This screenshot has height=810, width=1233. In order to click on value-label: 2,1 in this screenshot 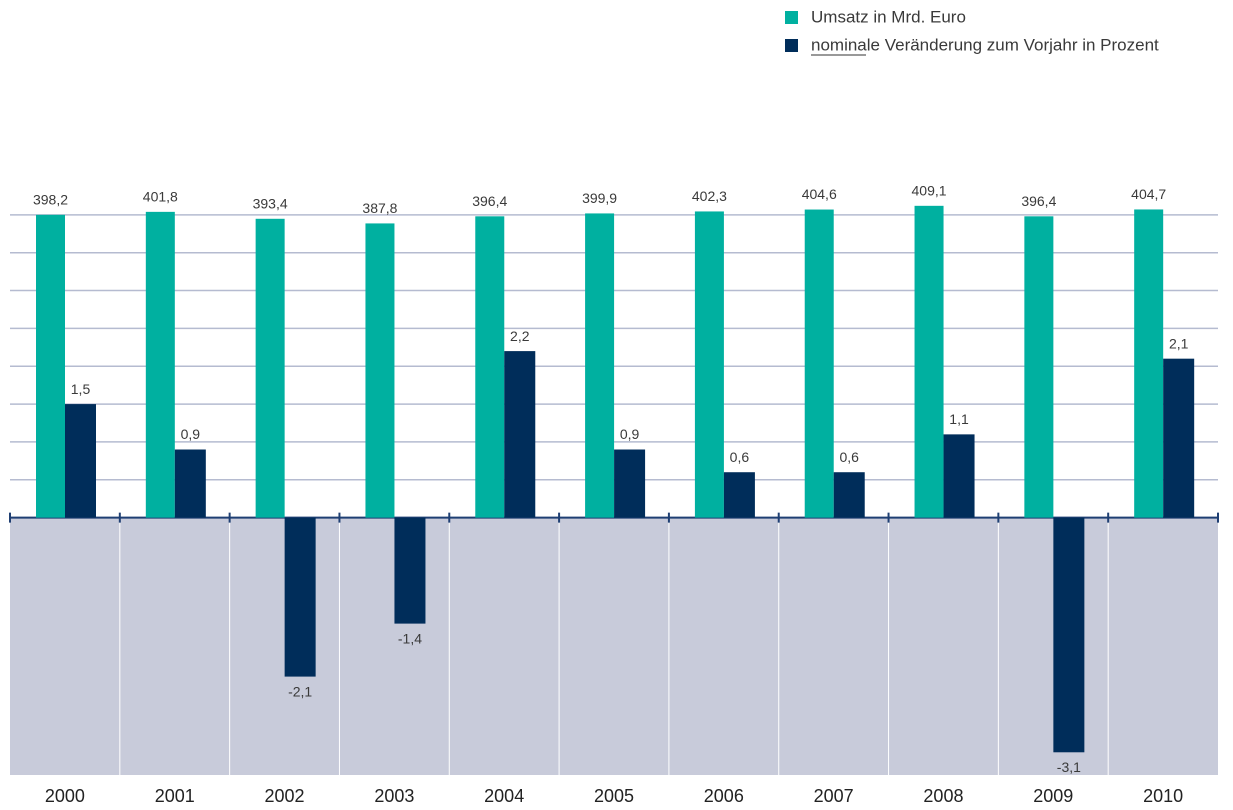, I will do `click(1179, 343)`.